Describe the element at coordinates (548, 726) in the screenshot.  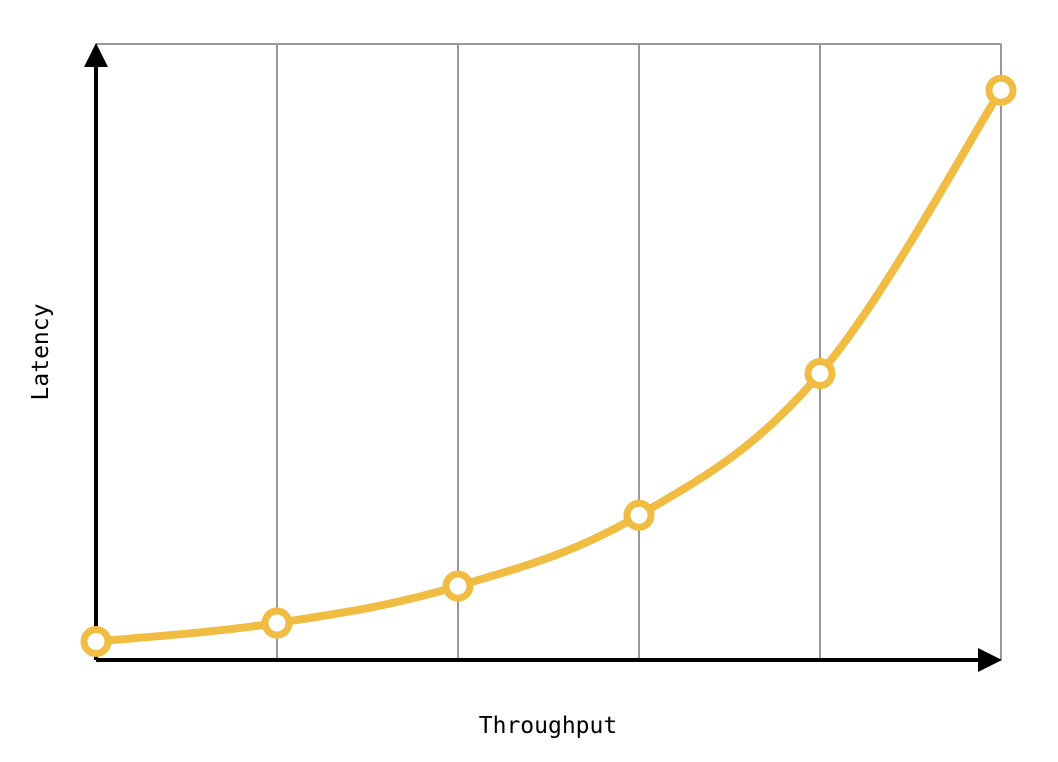
I see `x-axis-title: Throughput` at that location.